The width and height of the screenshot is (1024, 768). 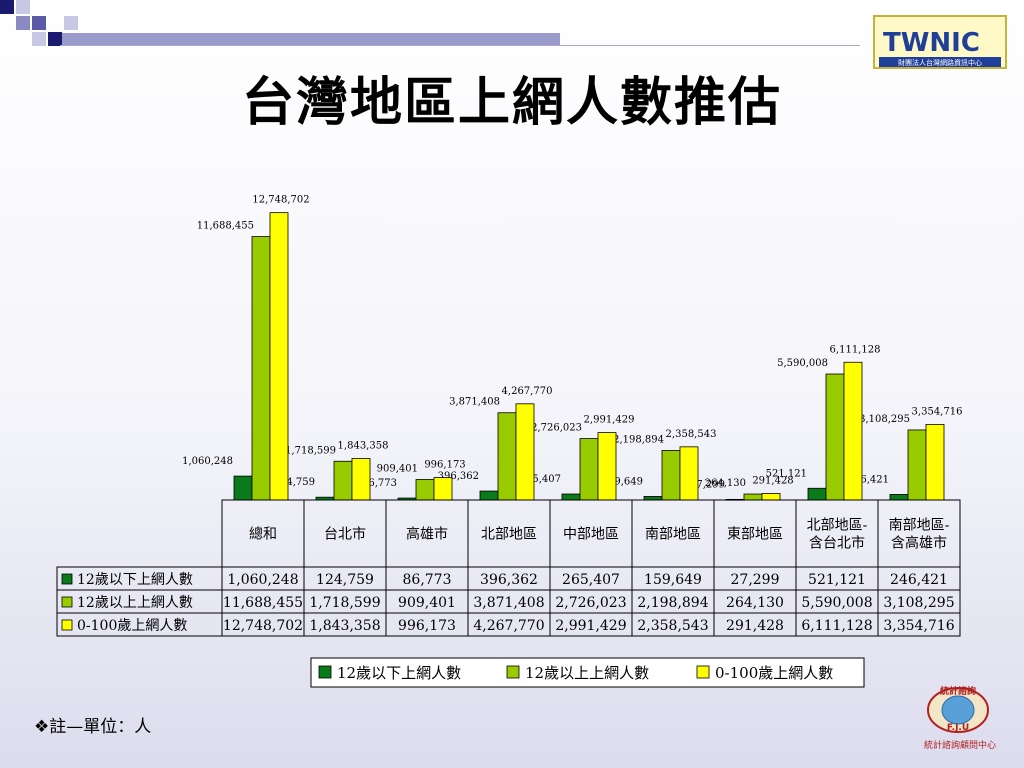 I want to click on category-label: 南部地區, so click(x=673, y=535).